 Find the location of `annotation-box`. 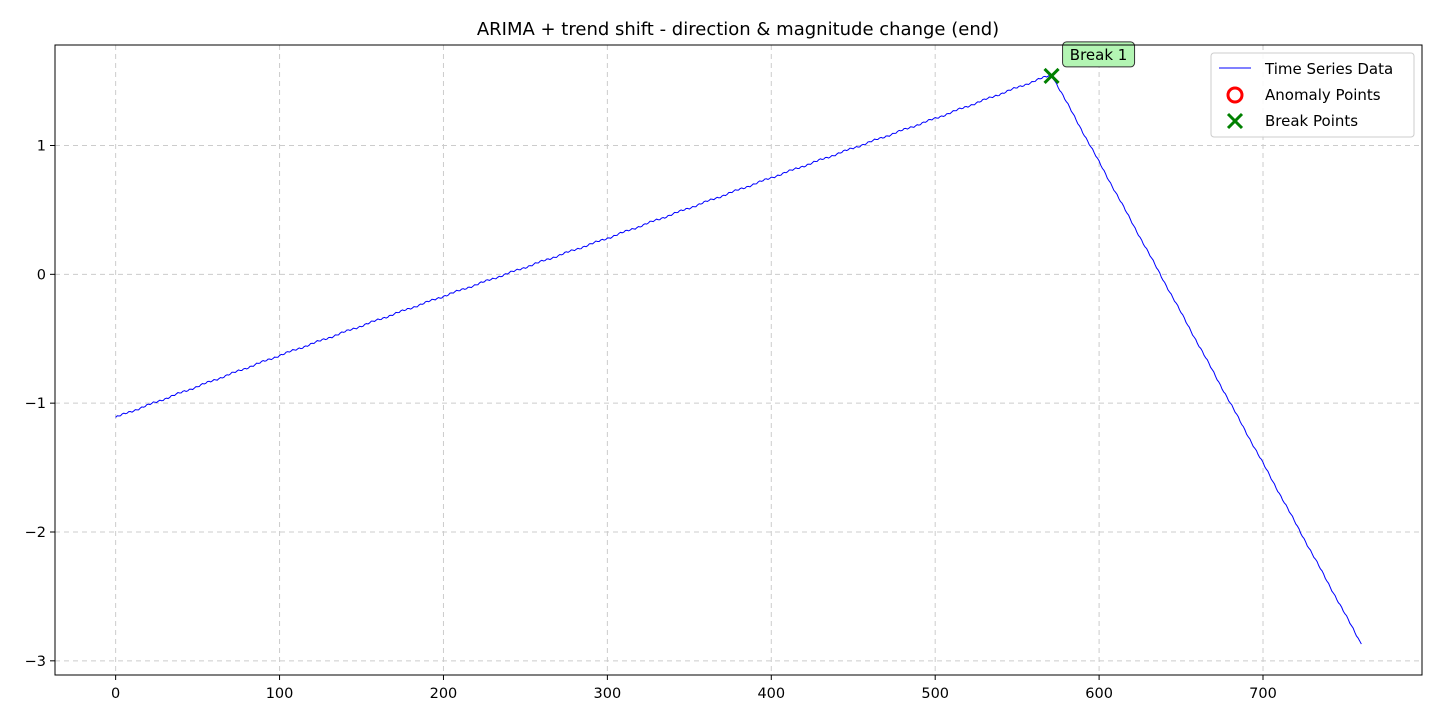

annotation-box is located at coordinates (1099, 54).